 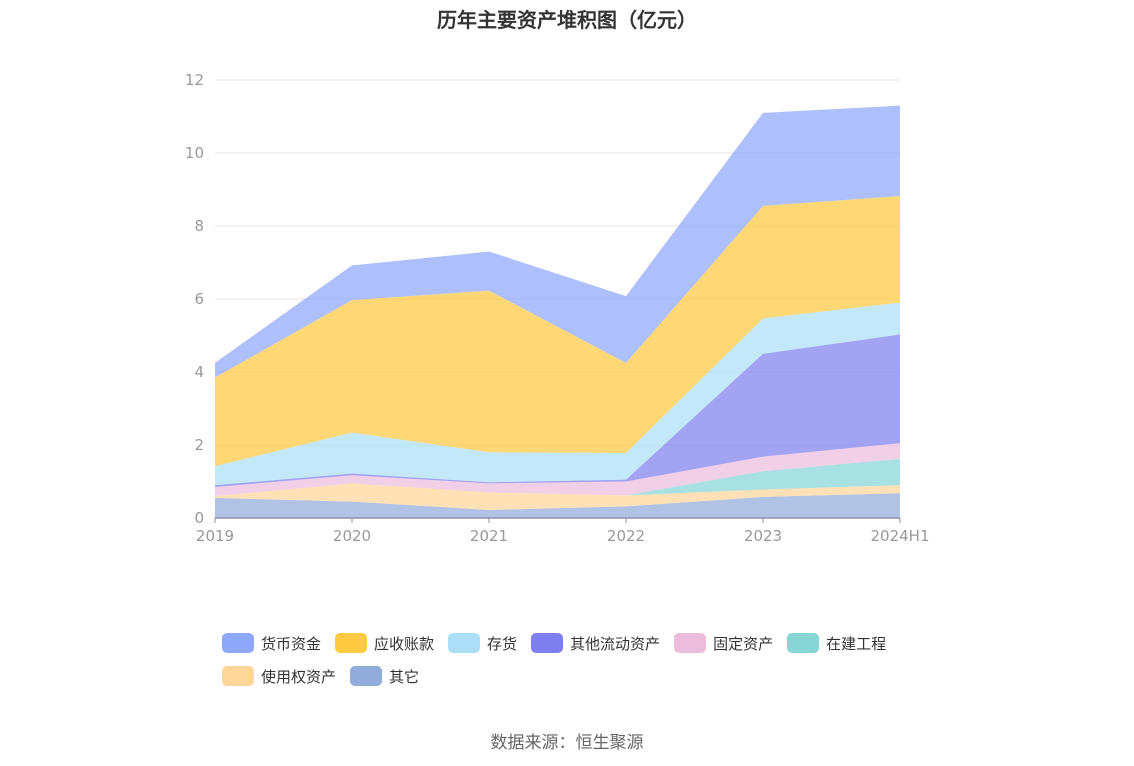 What do you see at coordinates (194, 153) in the screenshot?
I see `y-tick-label: 10` at bounding box center [194, 153].